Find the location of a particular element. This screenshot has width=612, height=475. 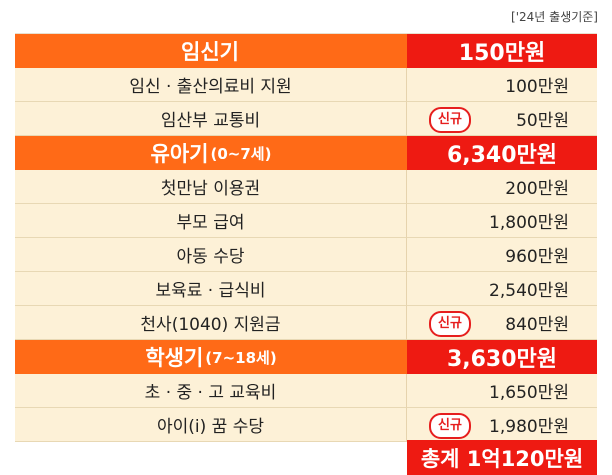

item-value: 1,800만원 is located at coordinates (529, 223).